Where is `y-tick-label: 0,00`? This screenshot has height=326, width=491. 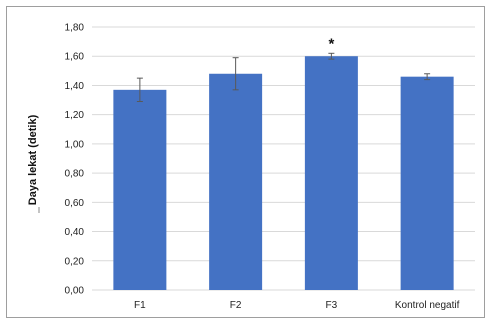 y-tick-label: 0,00 is located at coordinates (75, 291).